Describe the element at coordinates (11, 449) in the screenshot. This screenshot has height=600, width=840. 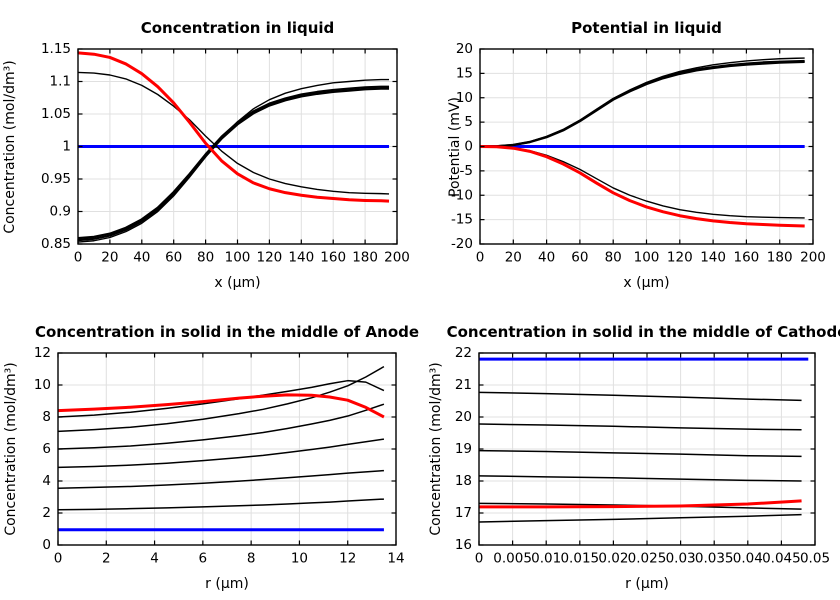
I see `chart-anode-solid-concentration-ylabel: Concentration (mol/dm³)` at that location.